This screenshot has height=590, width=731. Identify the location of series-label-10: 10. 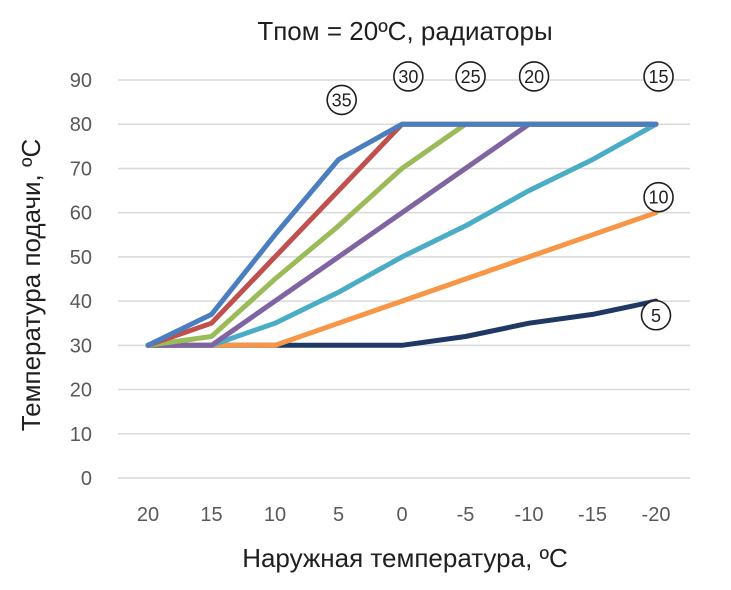
(658, 197).